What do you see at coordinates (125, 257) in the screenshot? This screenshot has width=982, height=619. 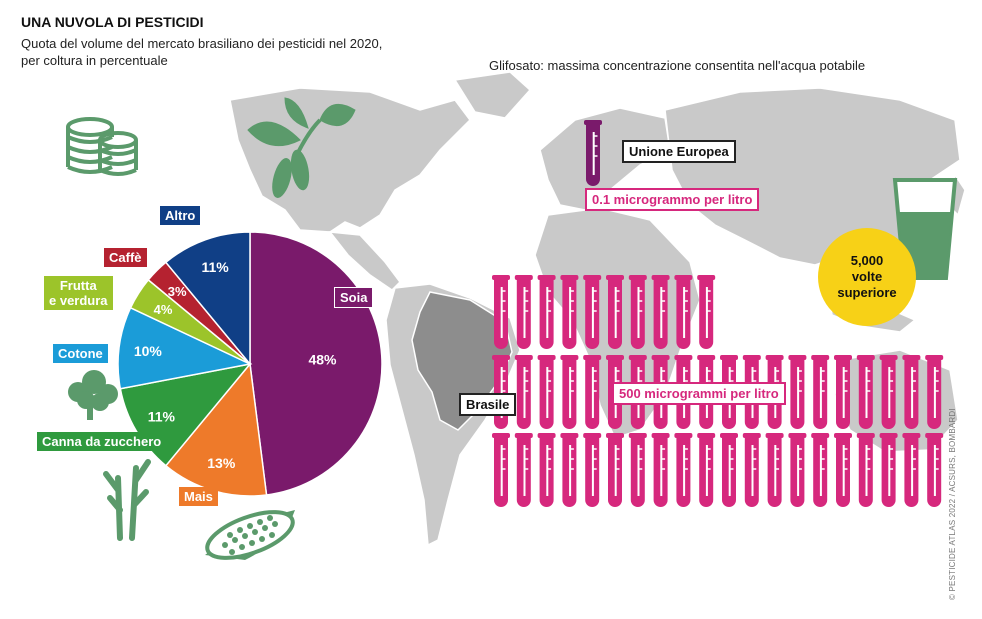 I see `label-caffe: Caffè` at bounding box center [125, 257].